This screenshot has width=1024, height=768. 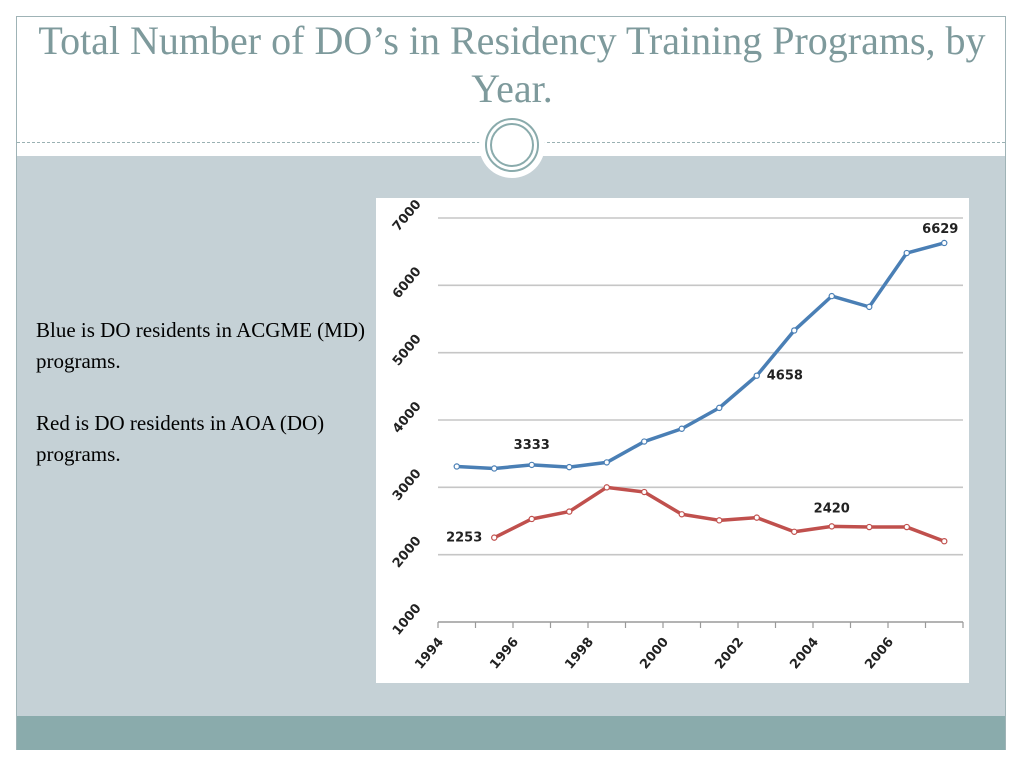 What do you see at coordinates (832, 508) in the screenshot?
I see `data-label: 2420` at bounding box center [832, 508].